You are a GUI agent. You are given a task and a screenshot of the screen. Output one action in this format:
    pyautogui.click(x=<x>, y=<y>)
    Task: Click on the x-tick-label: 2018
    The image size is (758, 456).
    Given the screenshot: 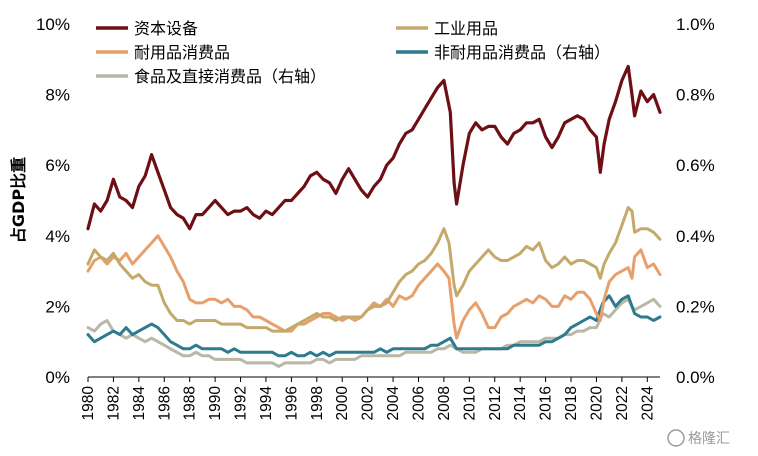 What is the action you would take?
    pyautogui.click(x=571, y=403)
    